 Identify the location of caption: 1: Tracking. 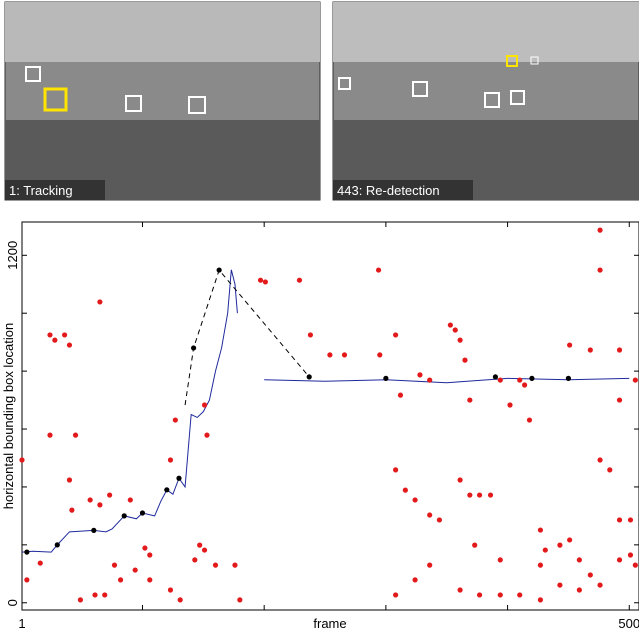
(41, 190).